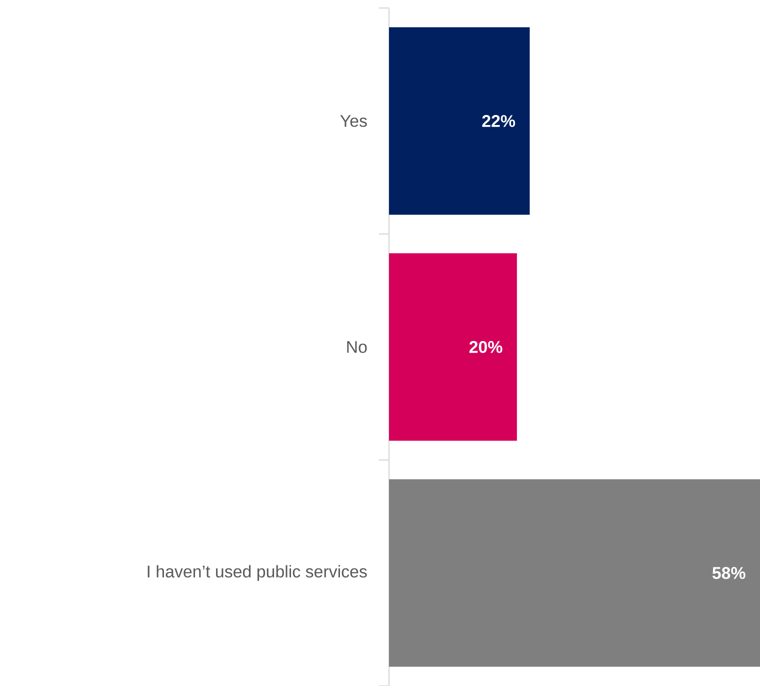  I want to click on data-label: 22%, so click(499, 121).